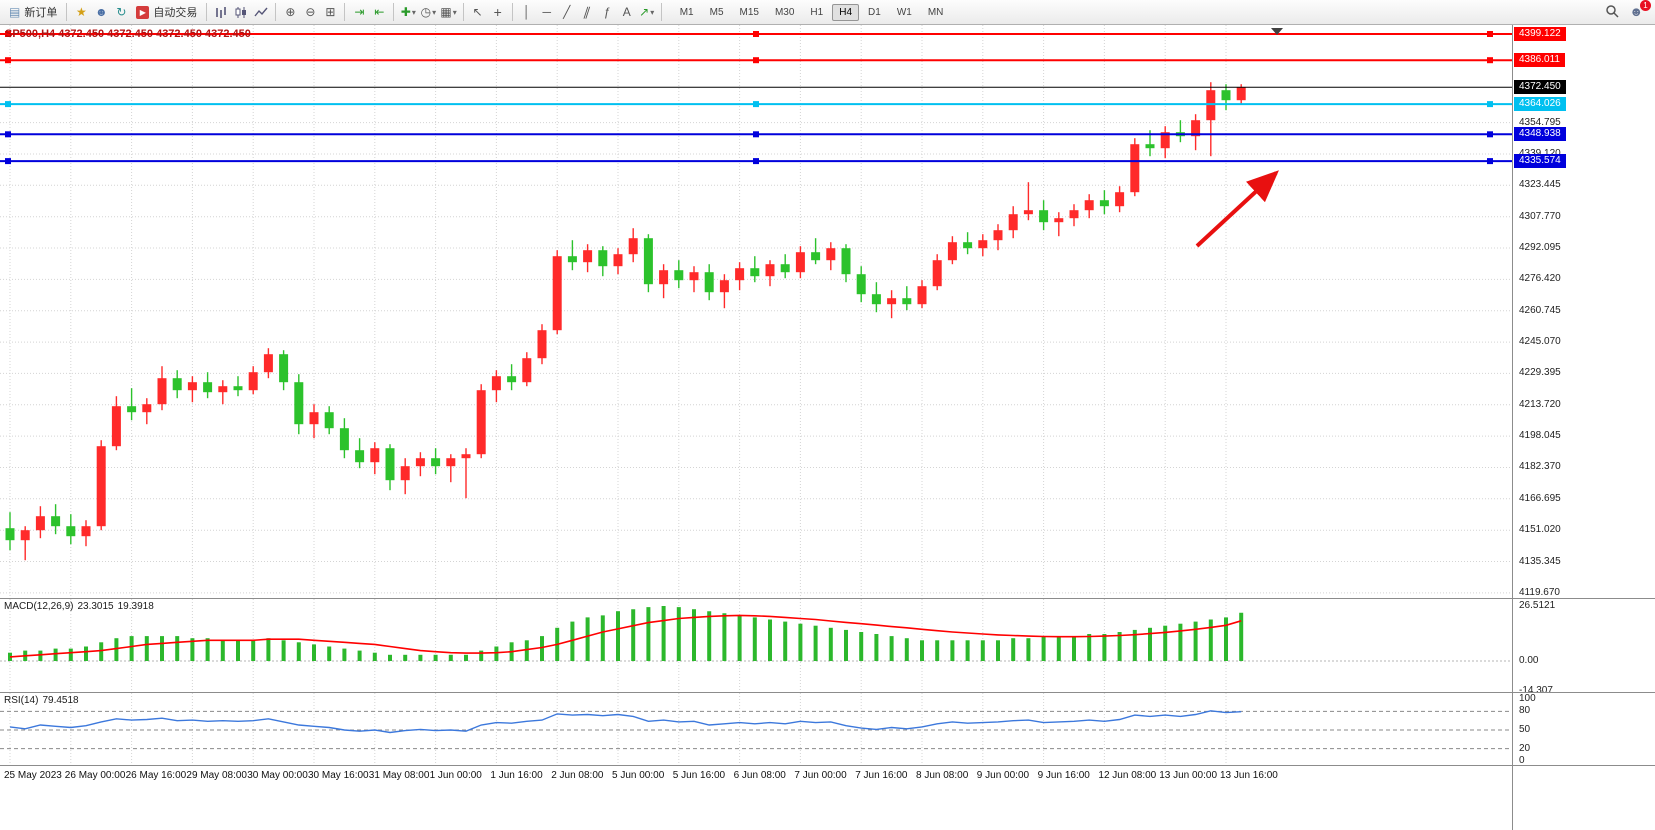  What do you see at coordinates (1003, 775) in the screenshot?
I see `time-axis-label: 9 Jun 00:00` at bounding box center [1003, 775].